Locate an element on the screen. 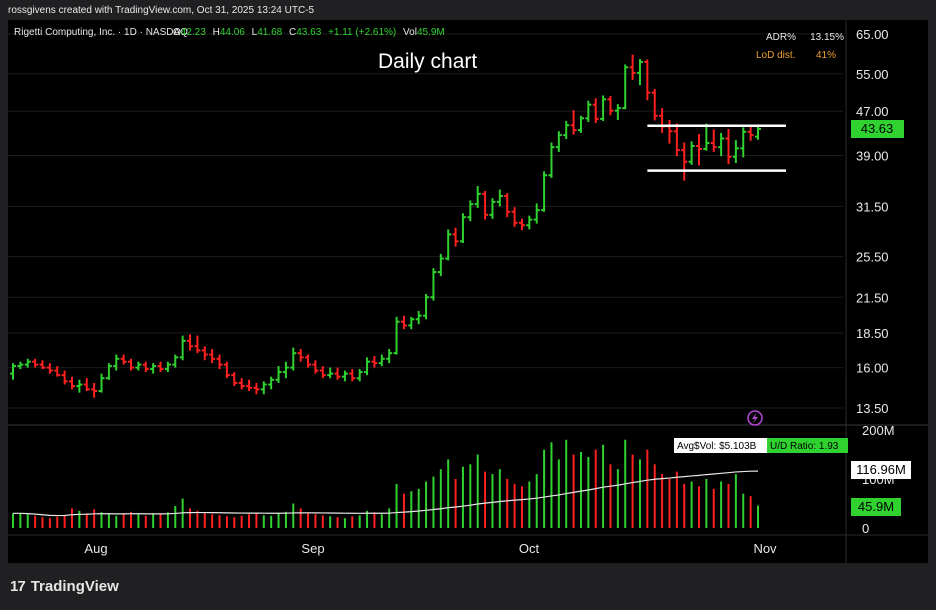 The width and height of the screenshot is (936, 610). price-tick-label: 65.00 is located at coordinates (872, 34).